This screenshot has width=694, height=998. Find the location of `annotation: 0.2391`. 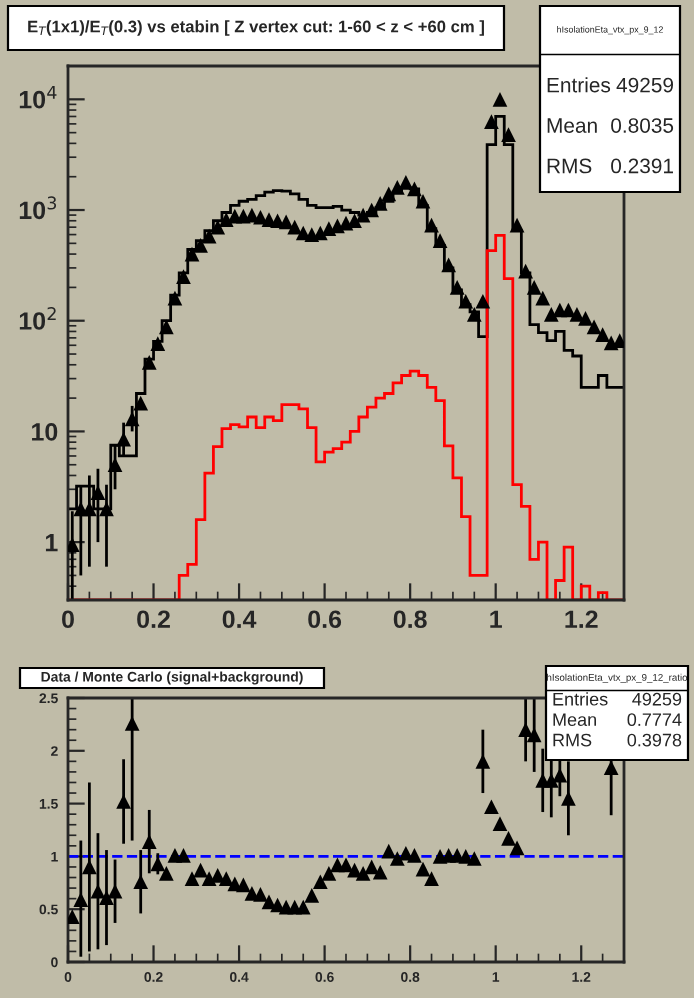

annotation: 0.2391 is located at coordinates (642, 166).